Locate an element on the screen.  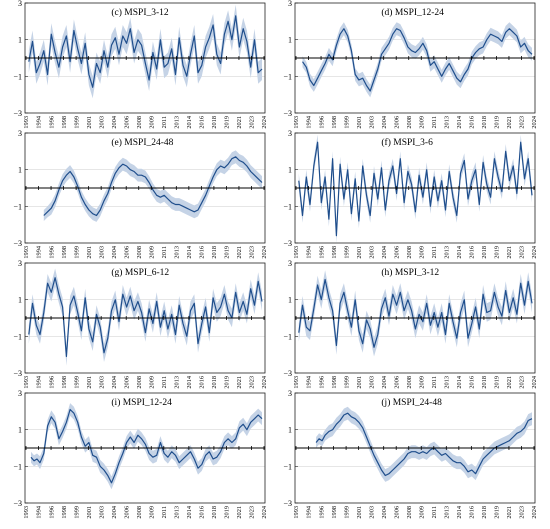
y-tick-label: 1 is located at coordinates (290, 430).